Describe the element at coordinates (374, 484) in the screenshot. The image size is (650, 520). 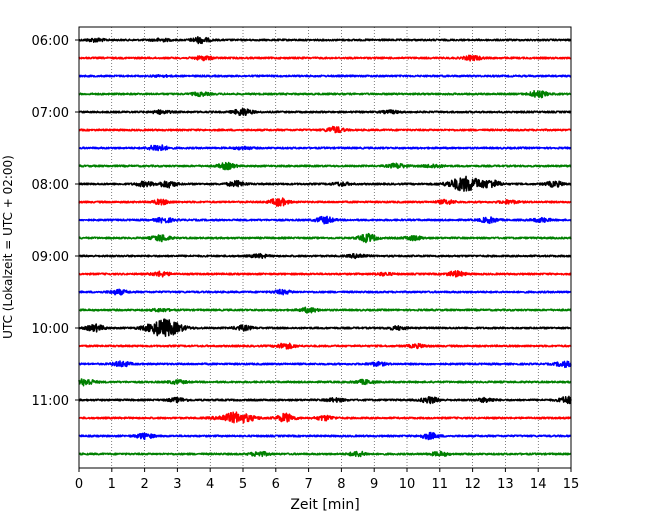
I see `x-tick-label: 9` at that location.